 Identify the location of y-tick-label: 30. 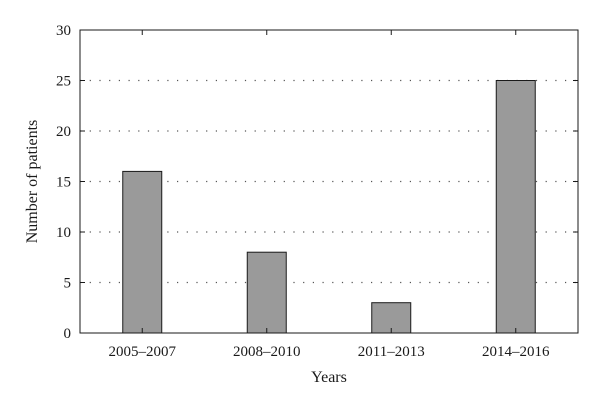
(63, 31).